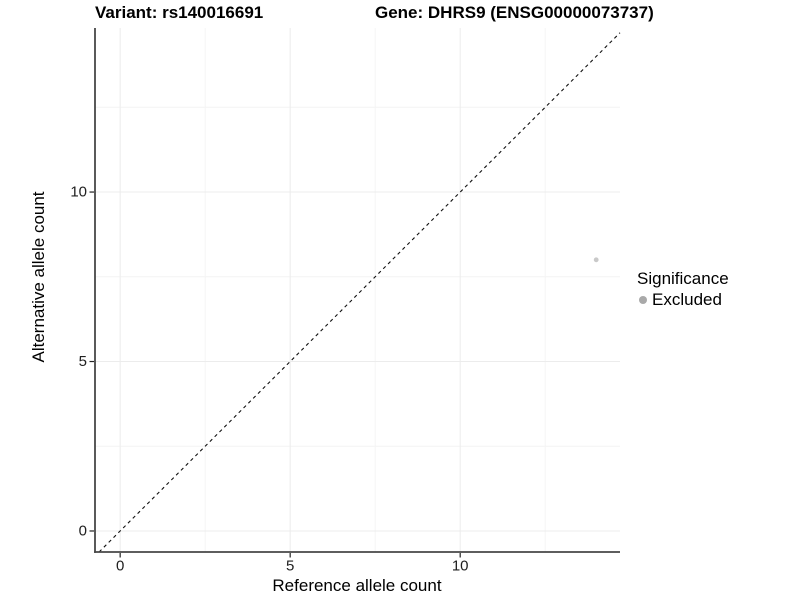 The width and height of the screenshot is (800, 600). Describe the element at coordinates (38, 276) in the screenshot. I see `y-axis-title: Alternative allele count` at that location.